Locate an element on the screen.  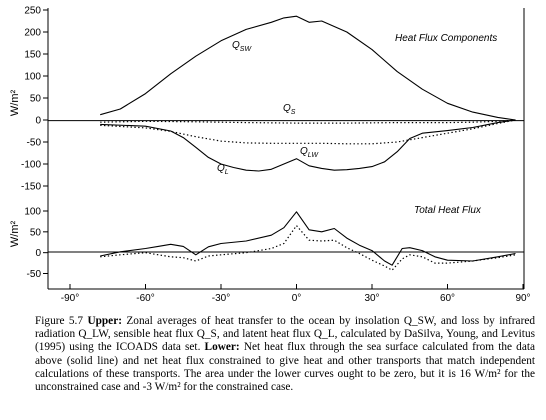
caption-upper-heading: Upper: is located at coordinates (104, 321).